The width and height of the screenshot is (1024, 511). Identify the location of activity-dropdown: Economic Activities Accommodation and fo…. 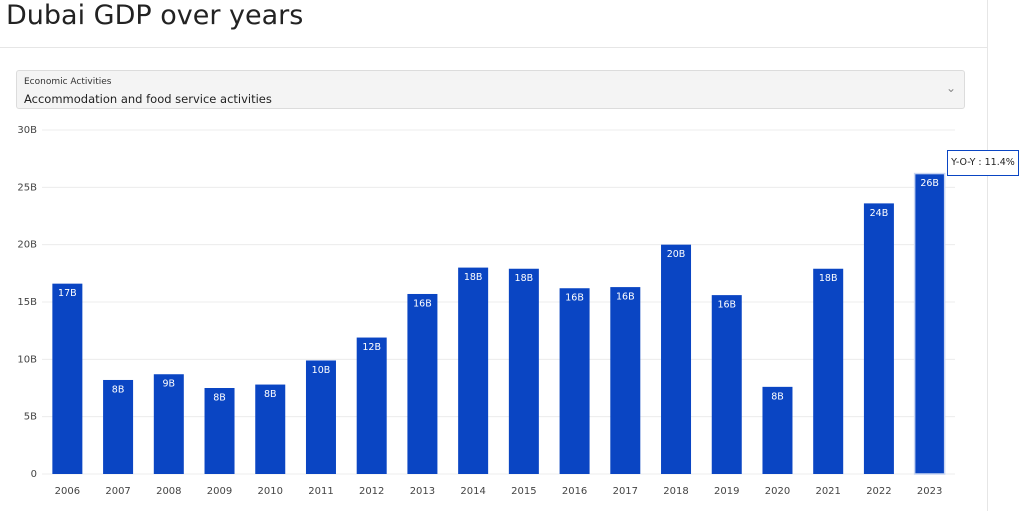
(490, 89).